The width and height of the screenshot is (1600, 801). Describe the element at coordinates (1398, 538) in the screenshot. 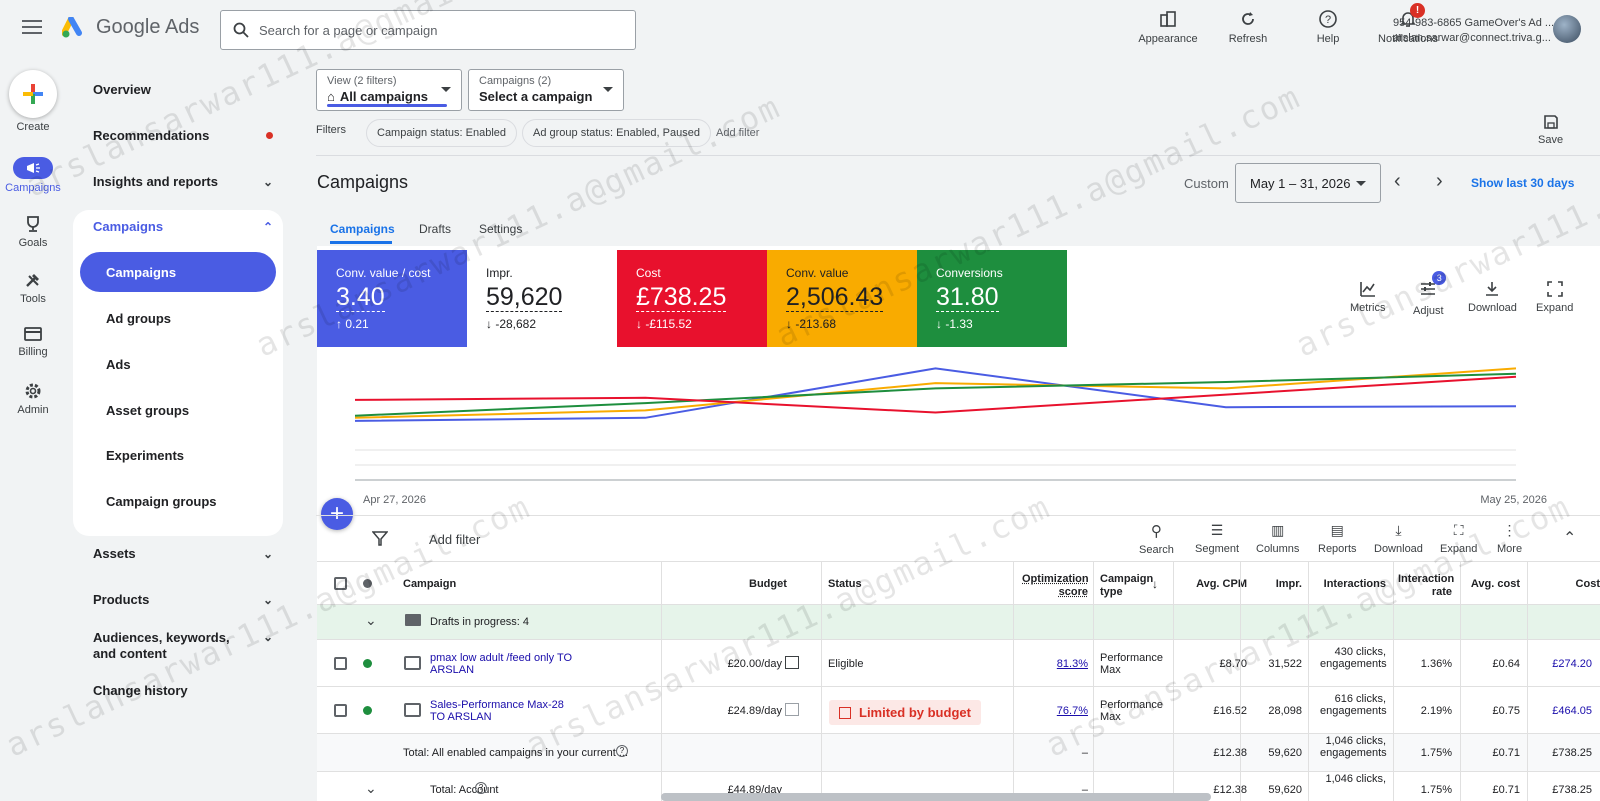

I see `table-download-button: ⤓ Download` at that location.